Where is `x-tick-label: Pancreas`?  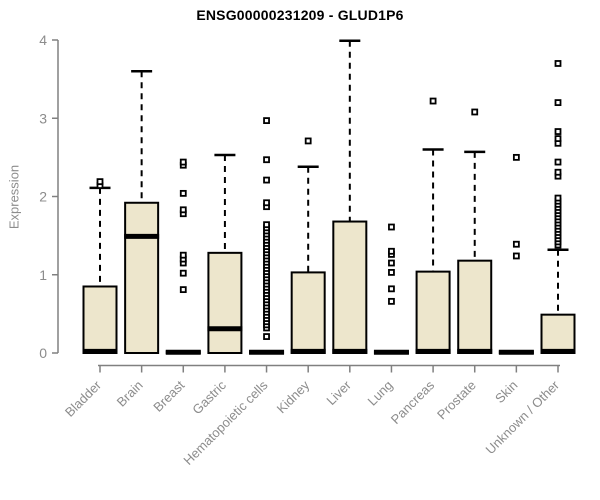
x-tick-label: Pancreas is located at coordinates (413, 402).